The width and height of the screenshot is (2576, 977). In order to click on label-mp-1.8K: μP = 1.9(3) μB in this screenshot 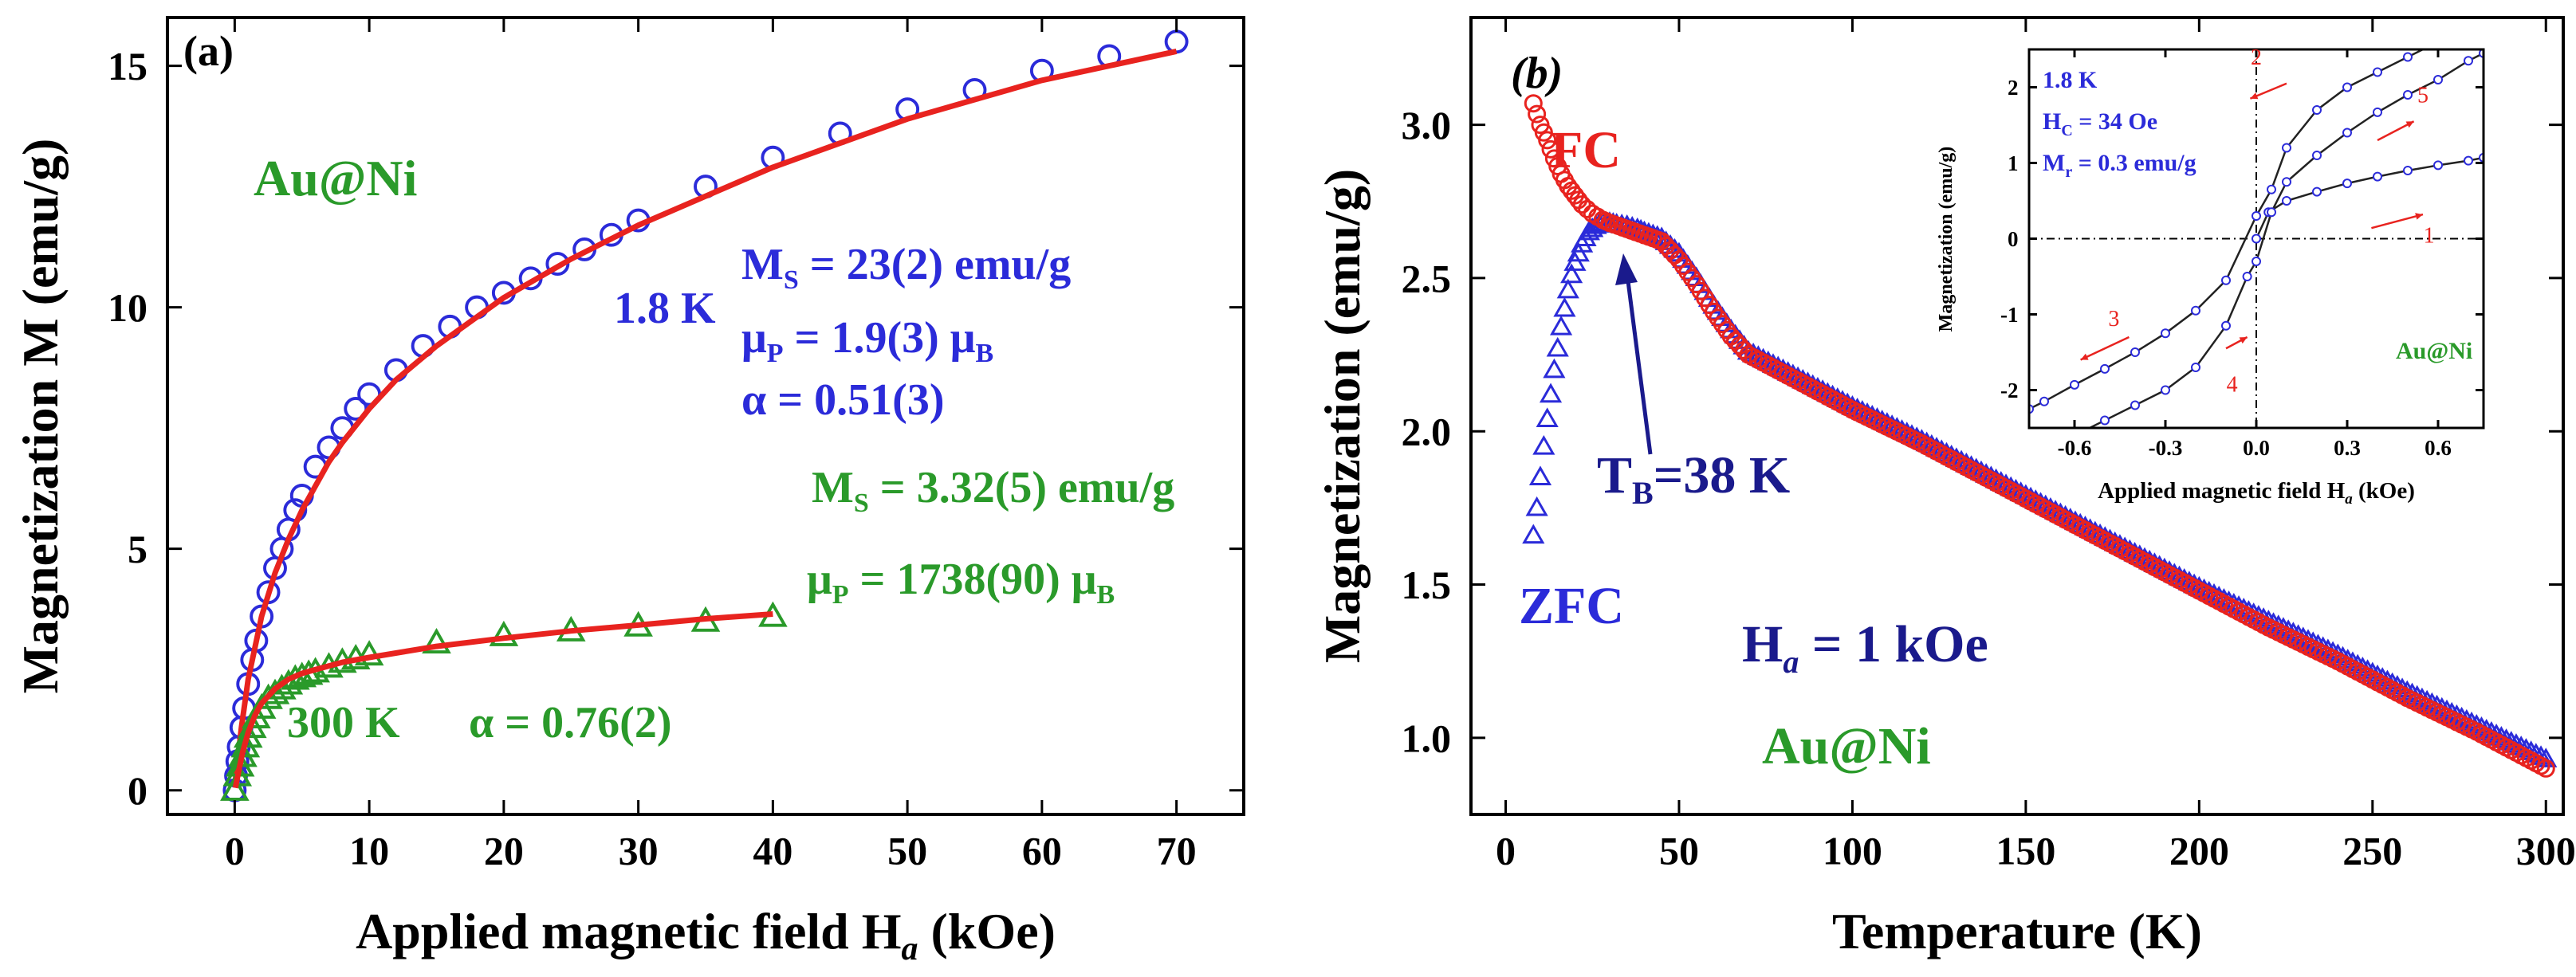, I will do `click(867, 340)`.